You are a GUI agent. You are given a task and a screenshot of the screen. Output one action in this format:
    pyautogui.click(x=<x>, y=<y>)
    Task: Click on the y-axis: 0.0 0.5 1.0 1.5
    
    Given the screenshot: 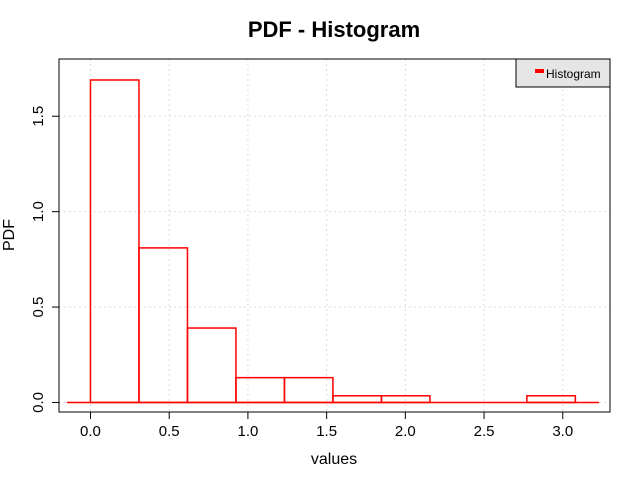 What is the action you would take?
    pyautogui.click(x=45, y=259)
    